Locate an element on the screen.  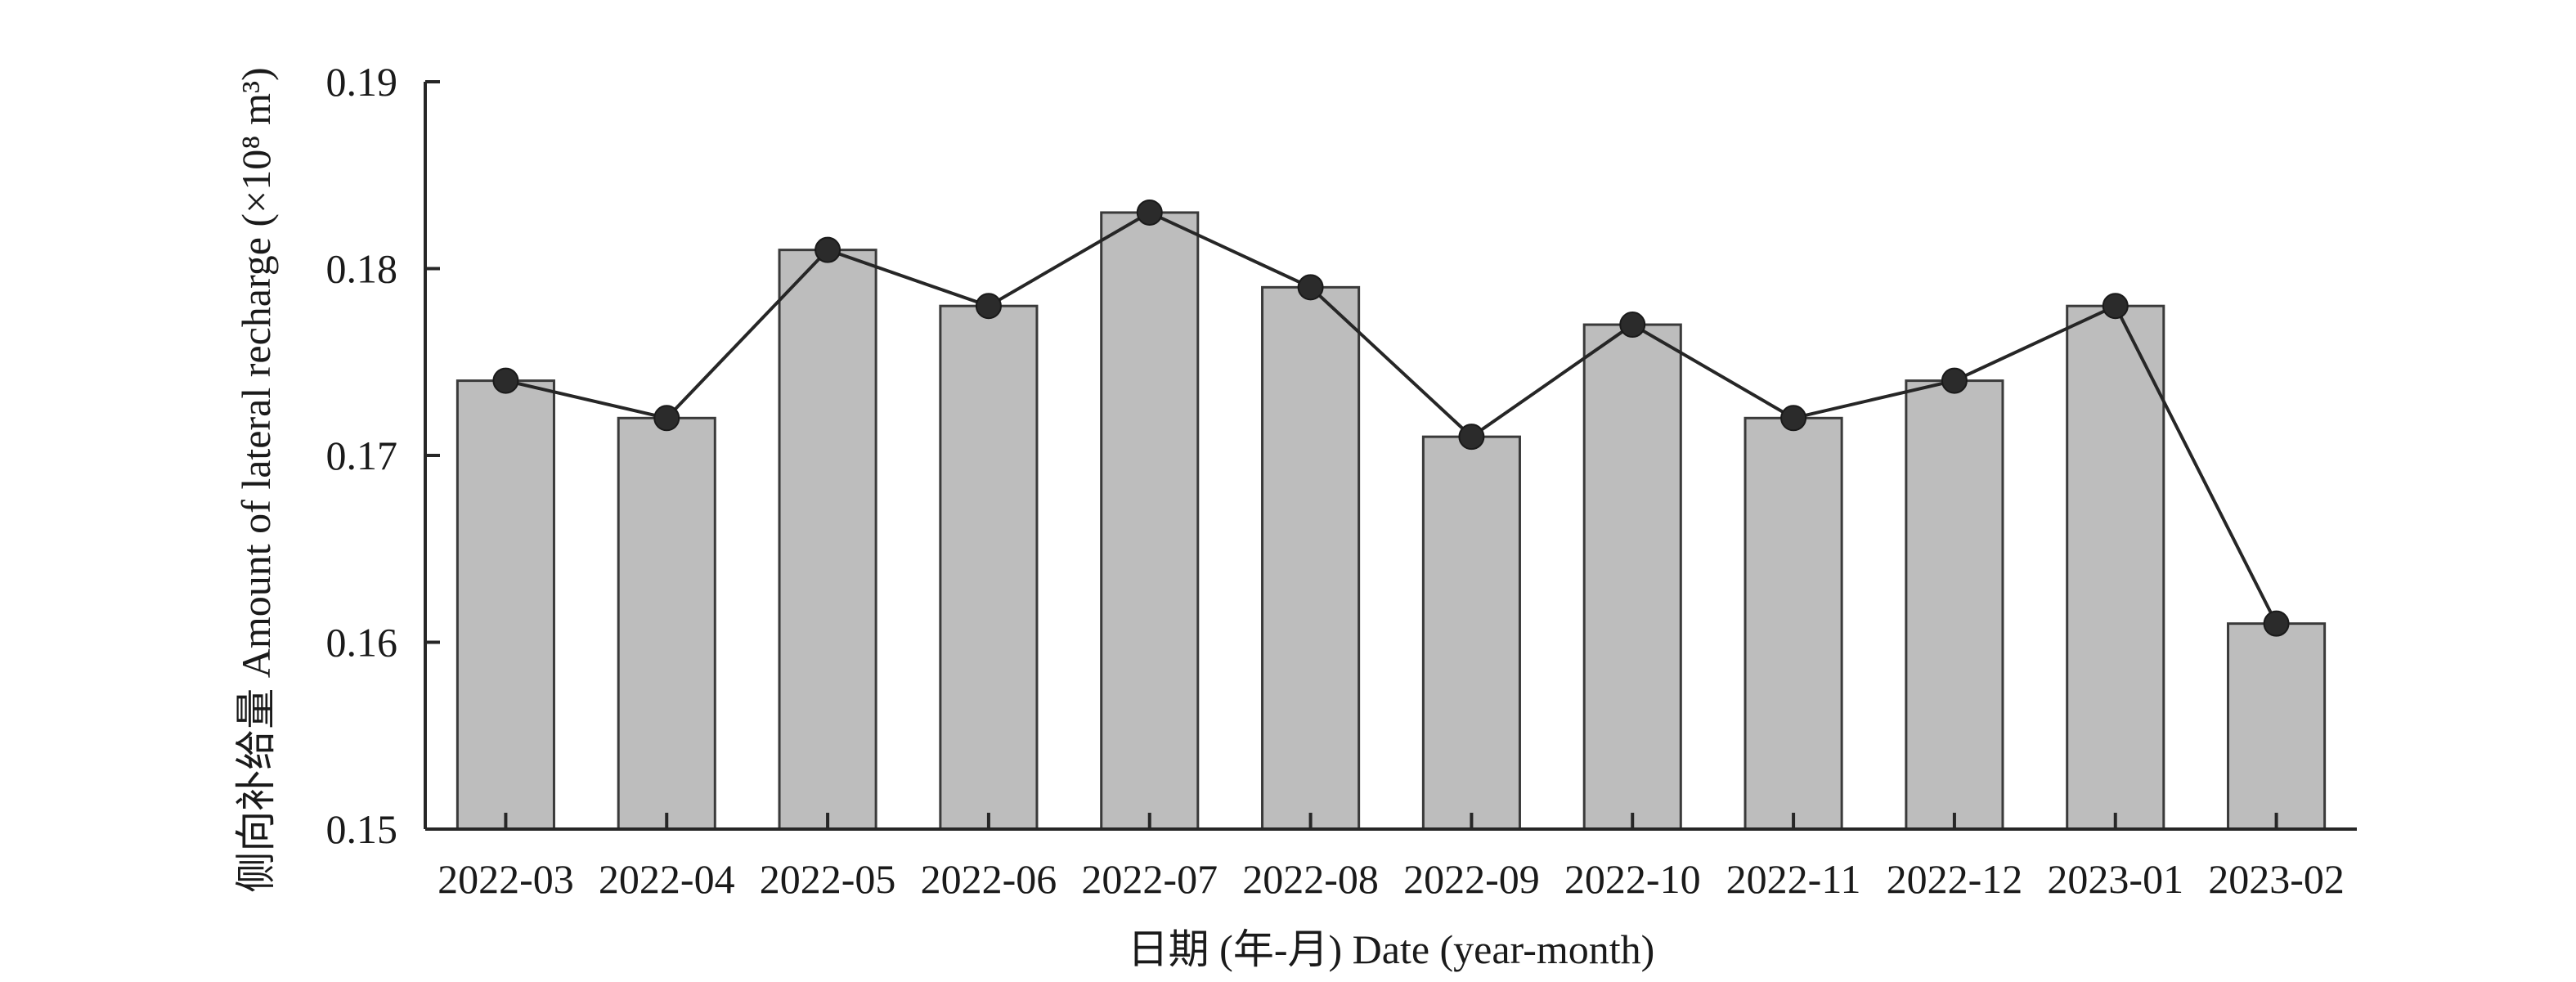
x-tick-label: 2022-03 is located at coordinates (506, 879).